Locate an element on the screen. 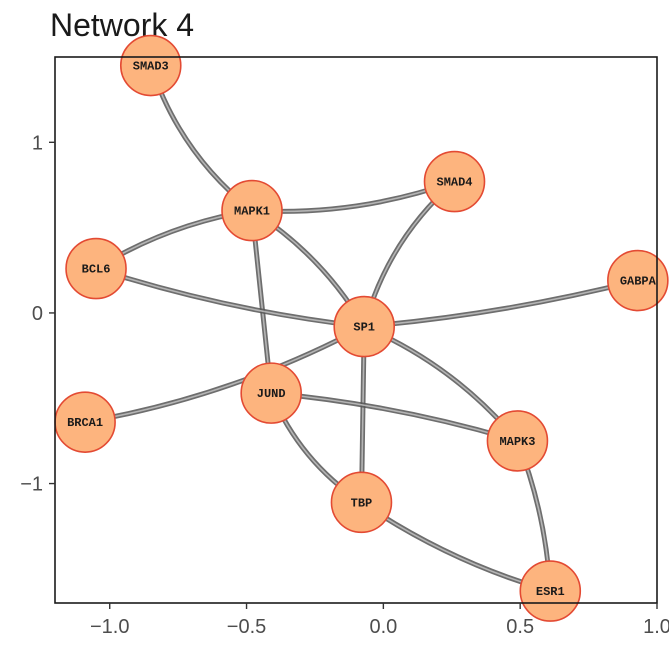 This screenshot has width=669, height=652. y-axis: 1 0 −1 is located at coordinates (37, 314).